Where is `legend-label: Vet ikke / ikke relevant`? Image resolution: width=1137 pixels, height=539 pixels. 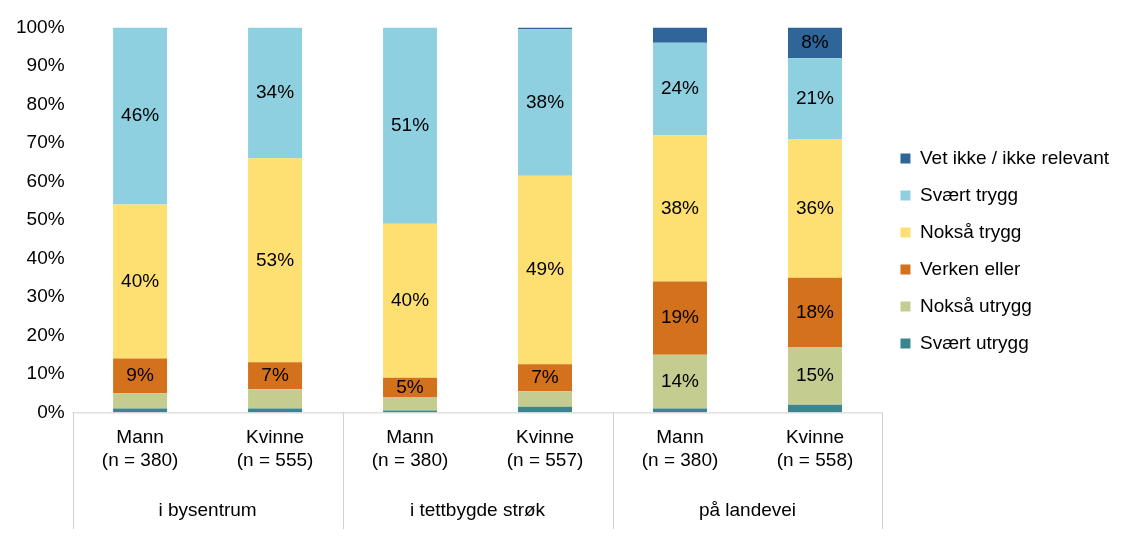 legend-label: Vet ikke / ikke relevant is located at coordinates (1014, 157).